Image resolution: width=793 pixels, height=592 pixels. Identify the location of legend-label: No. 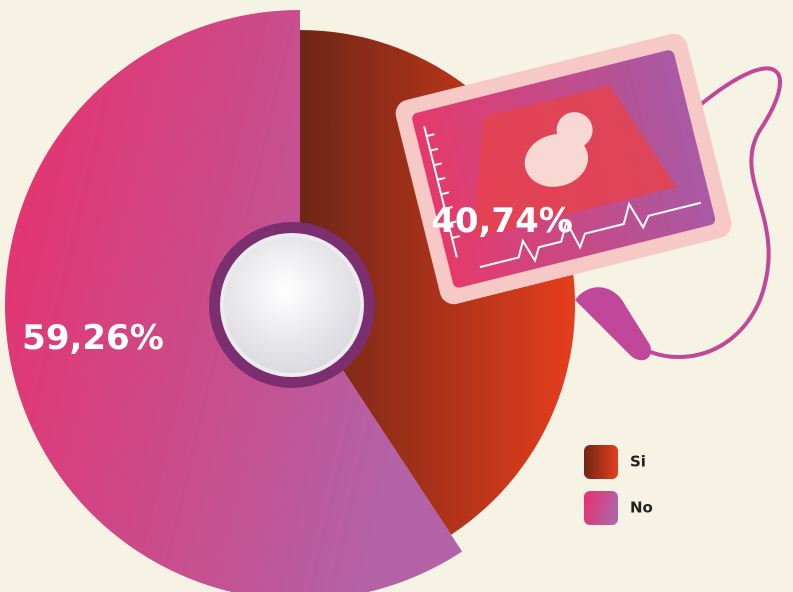
(641, 508).